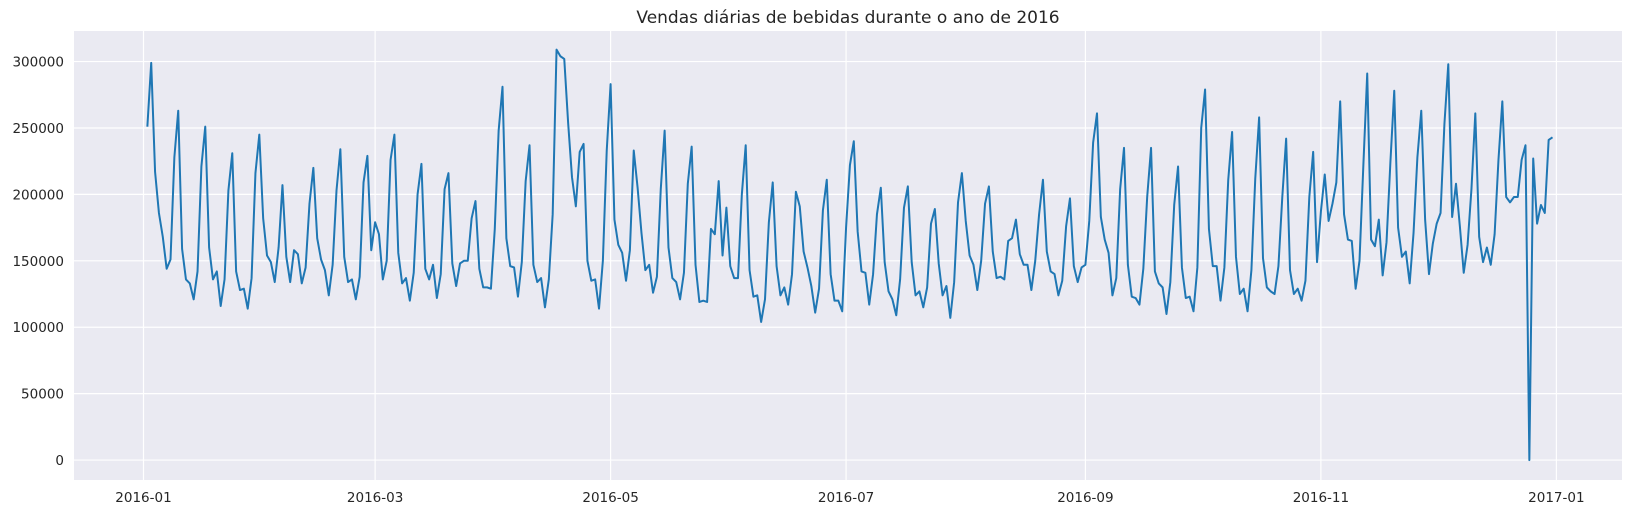  Describe the element at coordinates (846, 498) in the screenshot. I see `x-tick-label: 2016-07` at that location.